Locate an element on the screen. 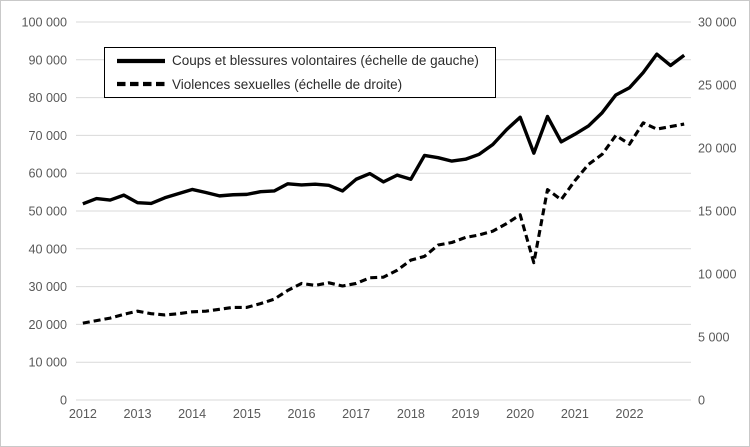 Image resolution: width=750 pixels, height=447 pixels. axis-tick-label: 50 000 is located at coordinates (47, 212).